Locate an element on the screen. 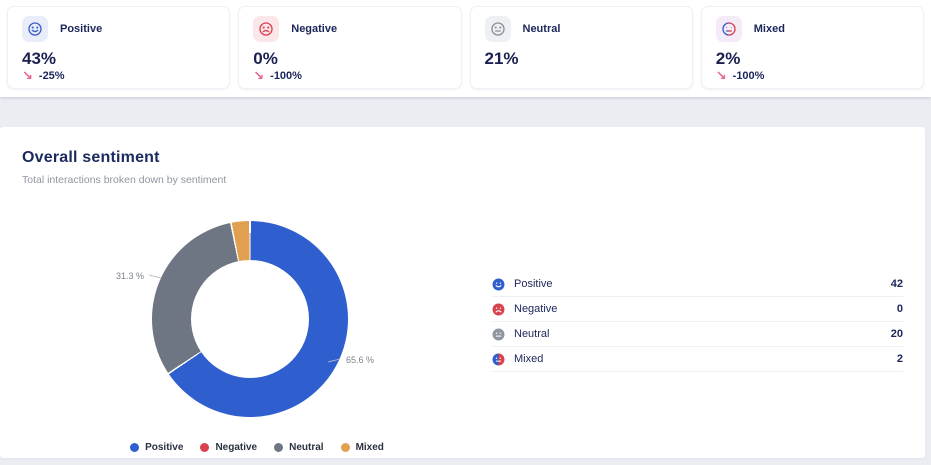 This screenshot has height=465, width=931. stat-card-header: Neutral is located at coordinates (581, 29).